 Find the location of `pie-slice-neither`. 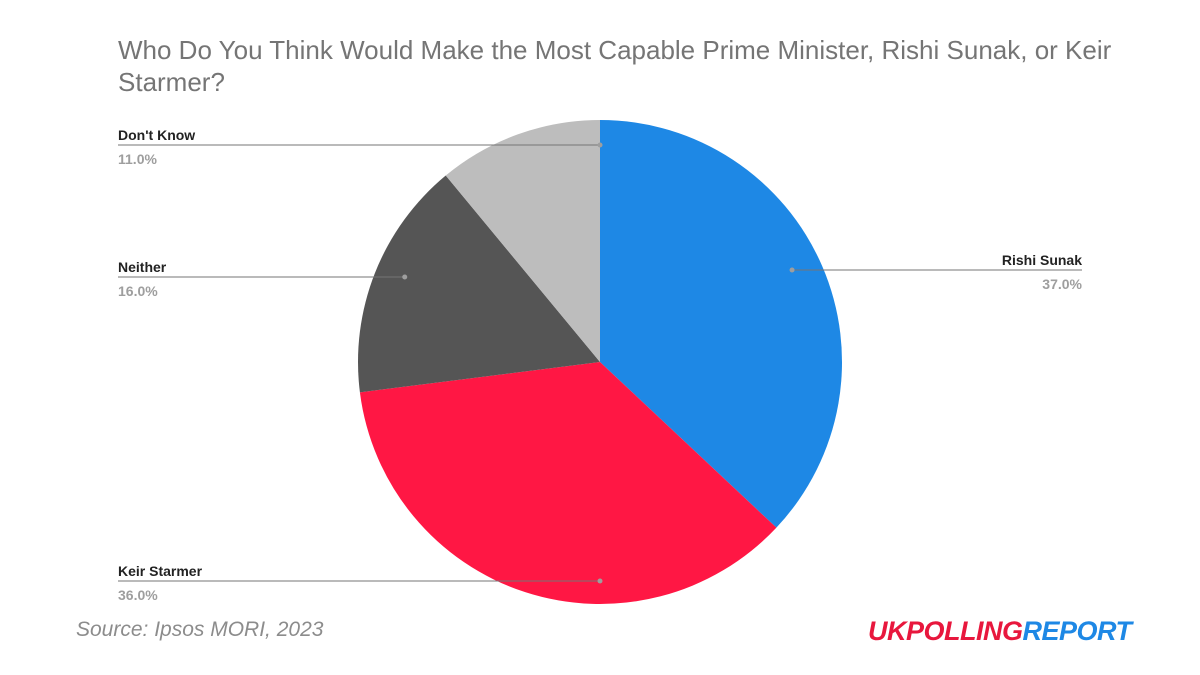

pie-slice-neither is located at coordinates (479, 284).